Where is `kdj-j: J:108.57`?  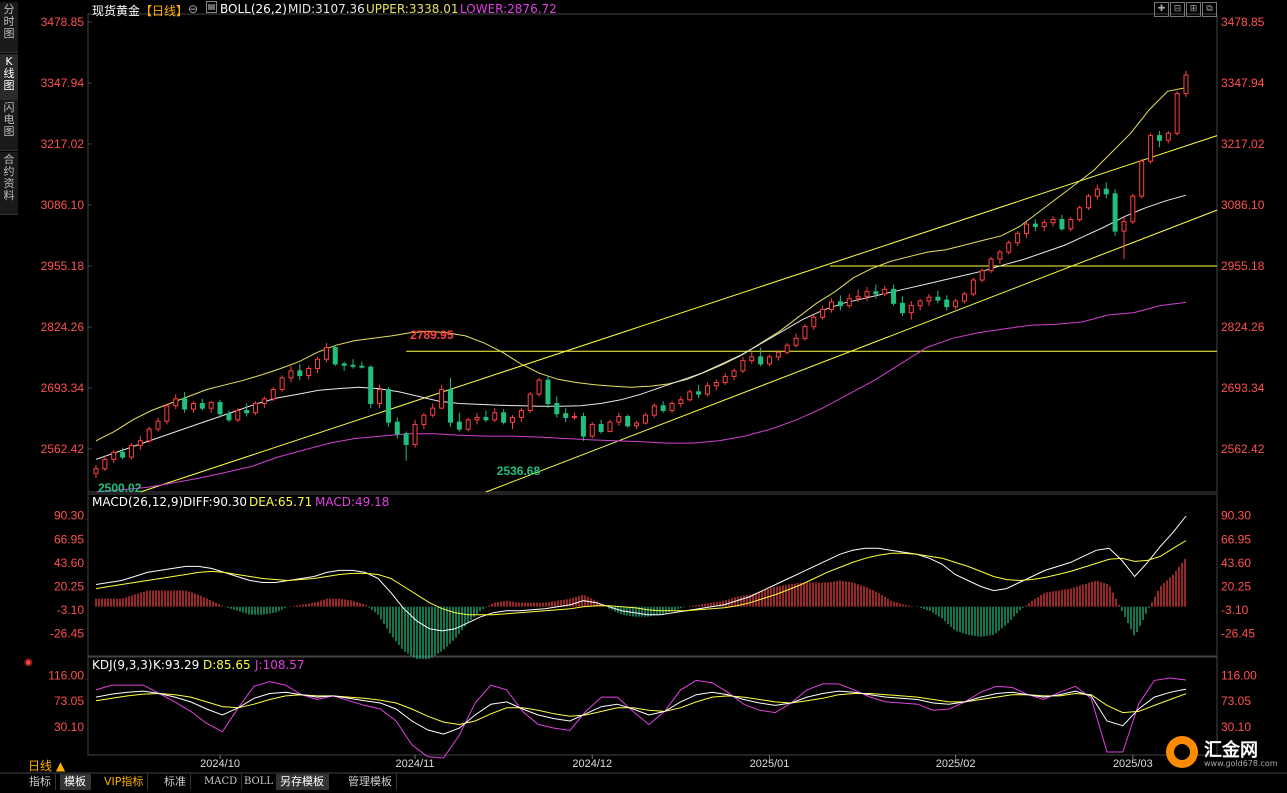
kdj-j: J:108.57 is located at coordinates (280, 665).